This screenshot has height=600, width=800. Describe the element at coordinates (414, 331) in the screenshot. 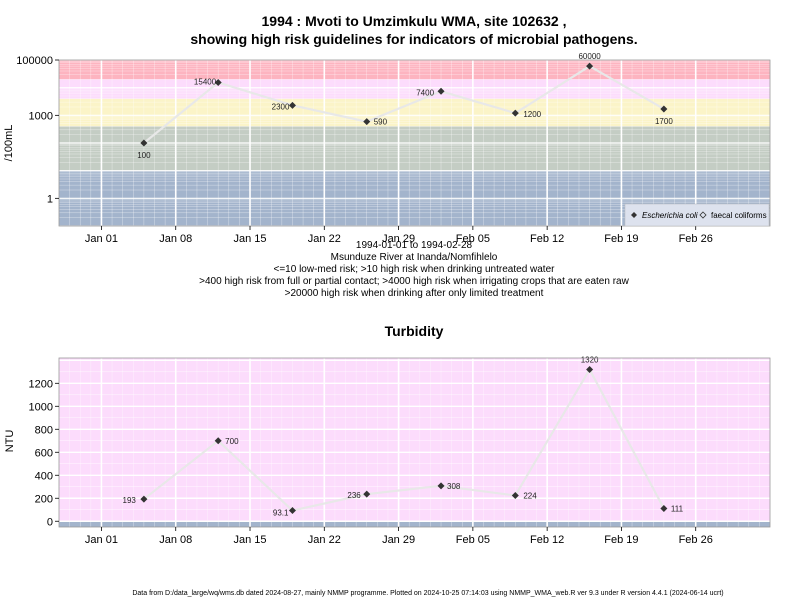

I see `turbidity-title: Turbidity` at that location.